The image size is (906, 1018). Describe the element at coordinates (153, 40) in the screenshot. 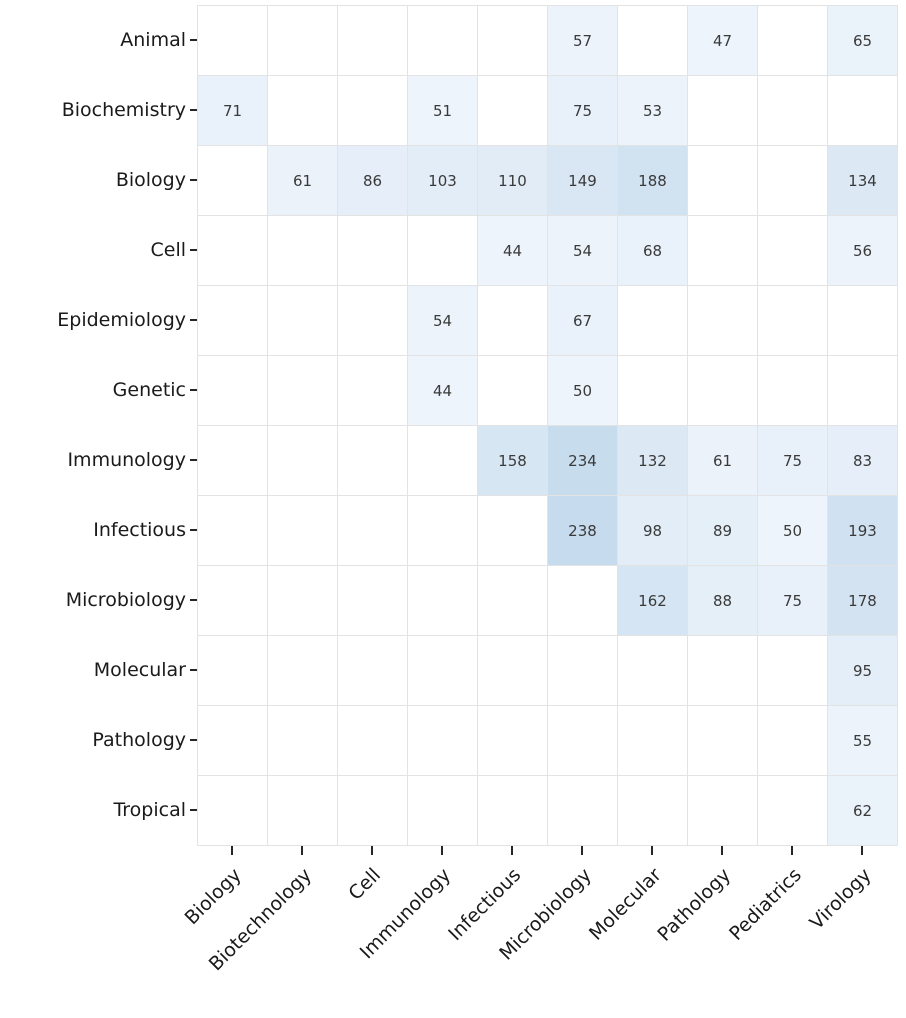

I see `y-tick-label-animal: Animal` at that location.